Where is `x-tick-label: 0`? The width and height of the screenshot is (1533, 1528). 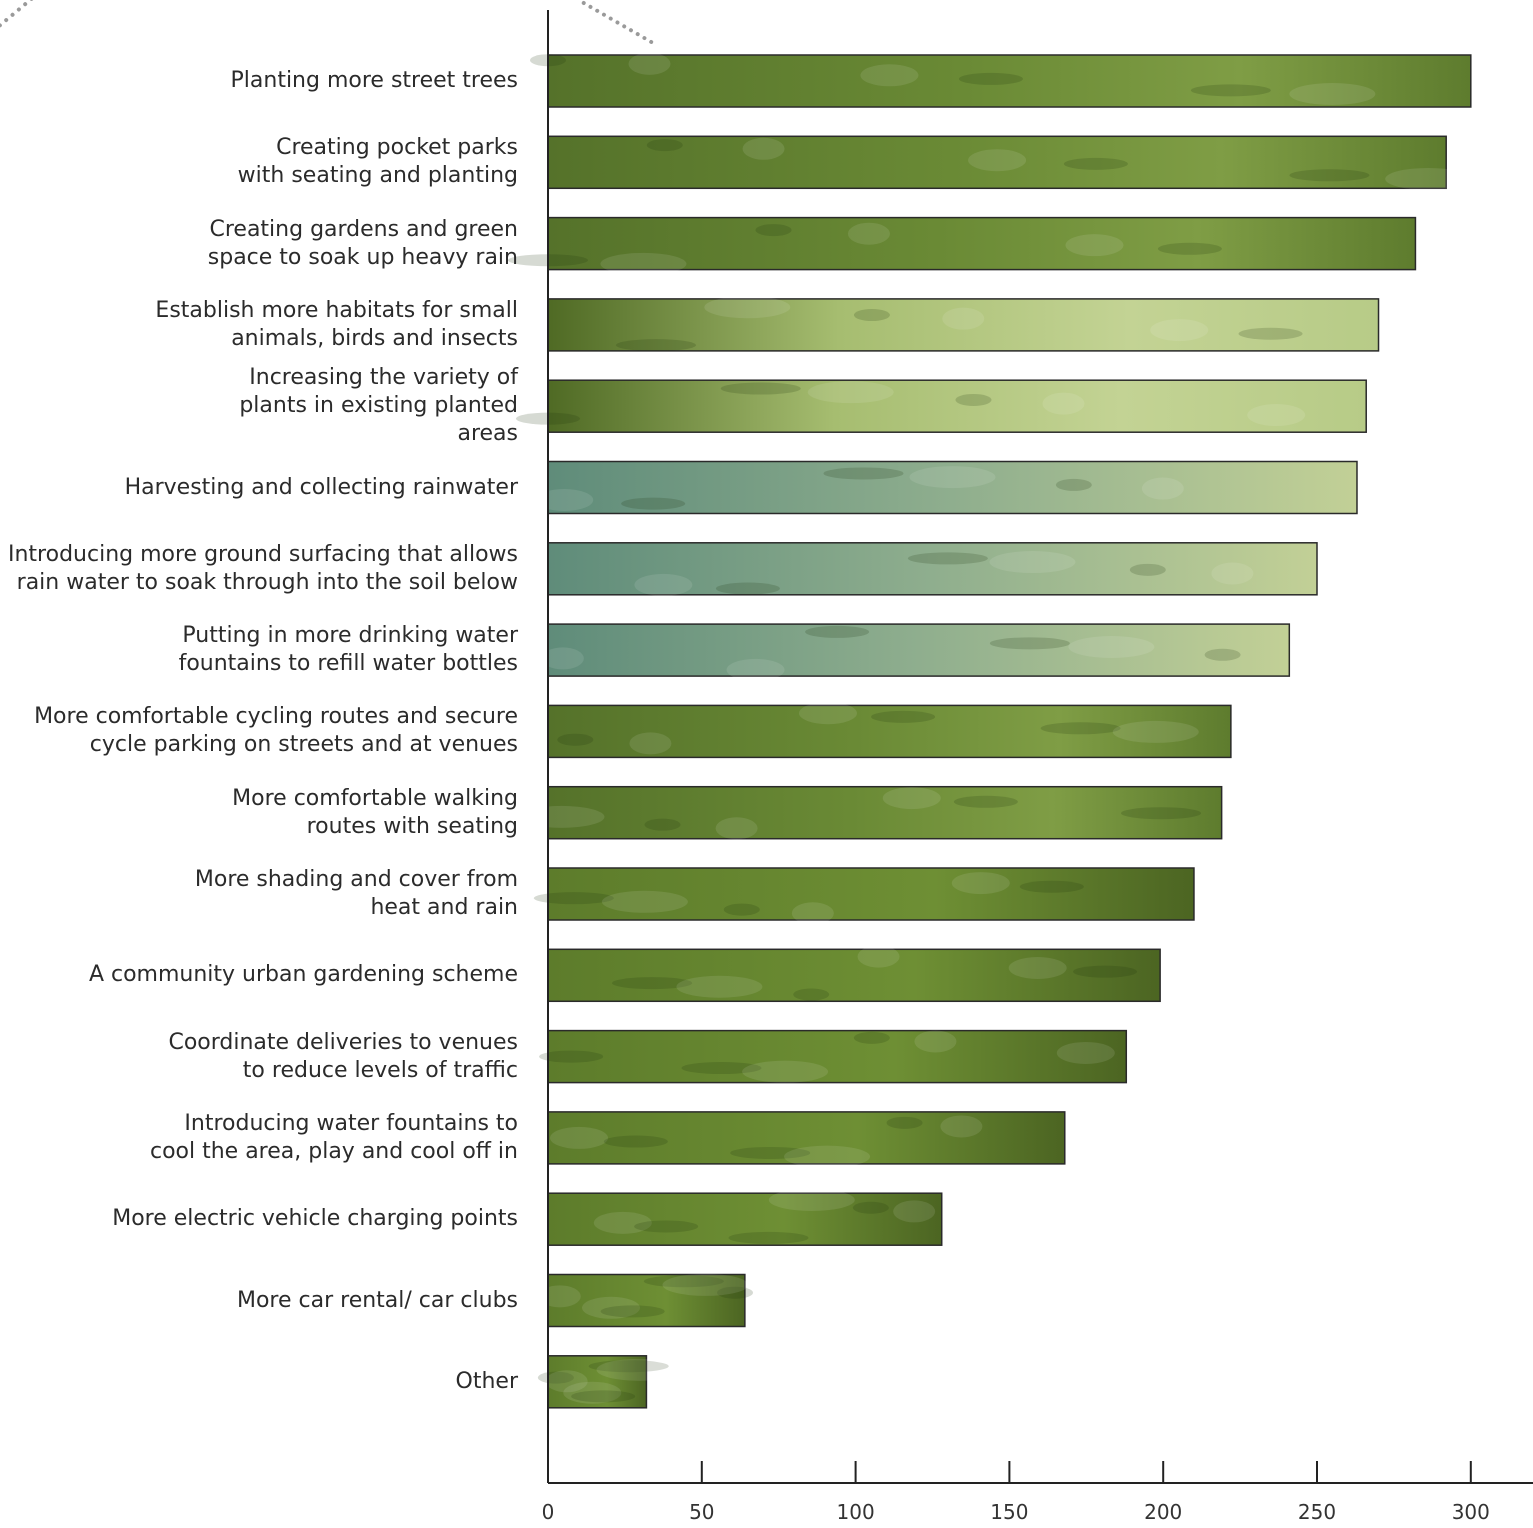
x-tick-label: 0 is located at coordinates (548, 1512).